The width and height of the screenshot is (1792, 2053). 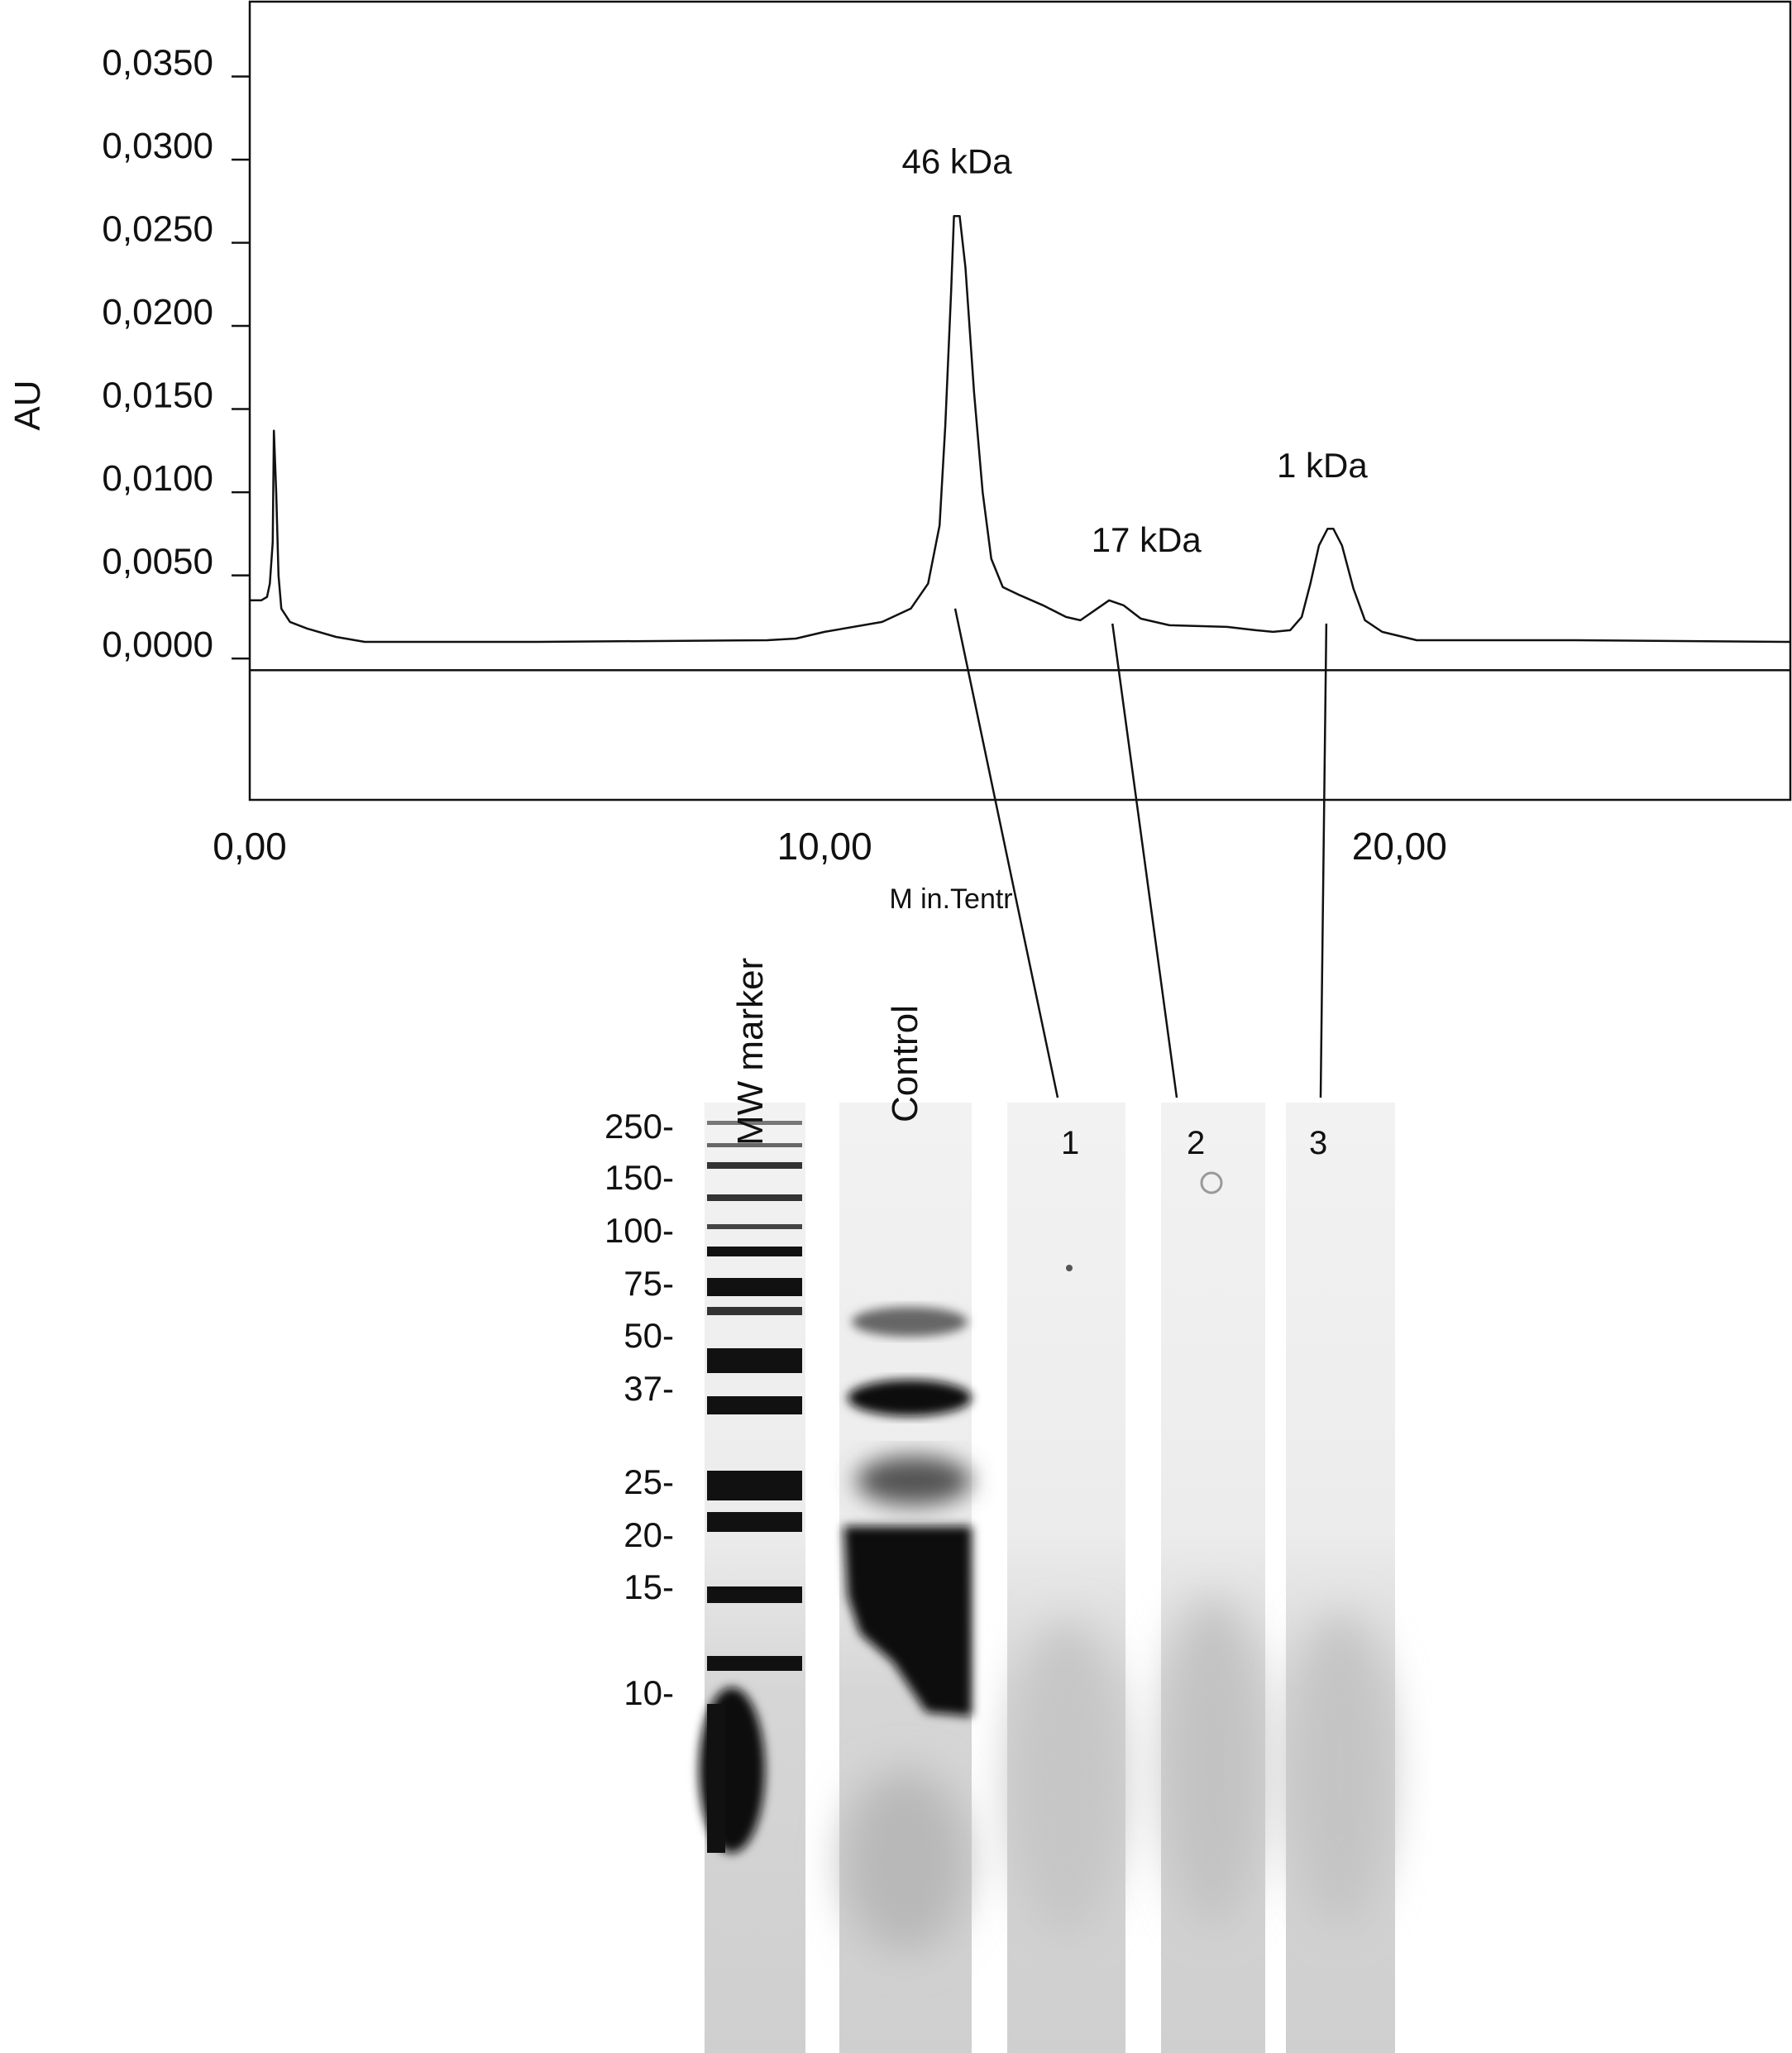 I want to click on mw-label: 75-, so click(x=649, y=1283).